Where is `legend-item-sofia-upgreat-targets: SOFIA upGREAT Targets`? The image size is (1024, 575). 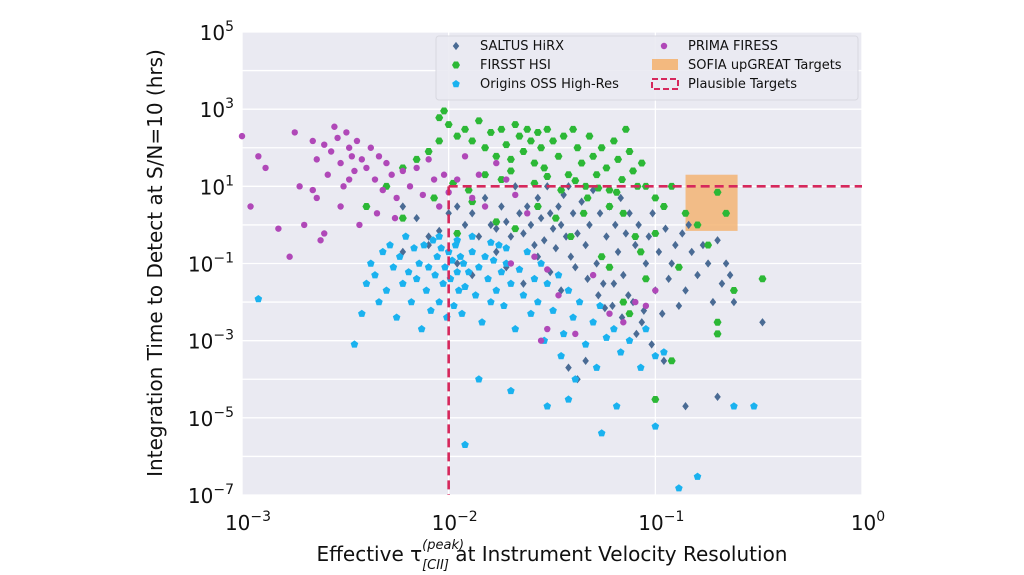 legend-item-sofia-upgreat-targets: SOFIA upGREAT Targets is located at coordinates (747, 65).